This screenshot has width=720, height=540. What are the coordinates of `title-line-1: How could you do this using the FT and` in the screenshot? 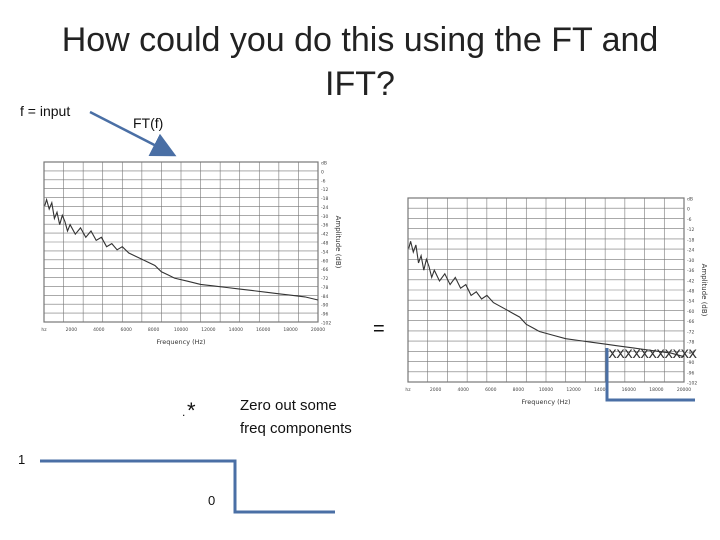 It's located at (360, 40).